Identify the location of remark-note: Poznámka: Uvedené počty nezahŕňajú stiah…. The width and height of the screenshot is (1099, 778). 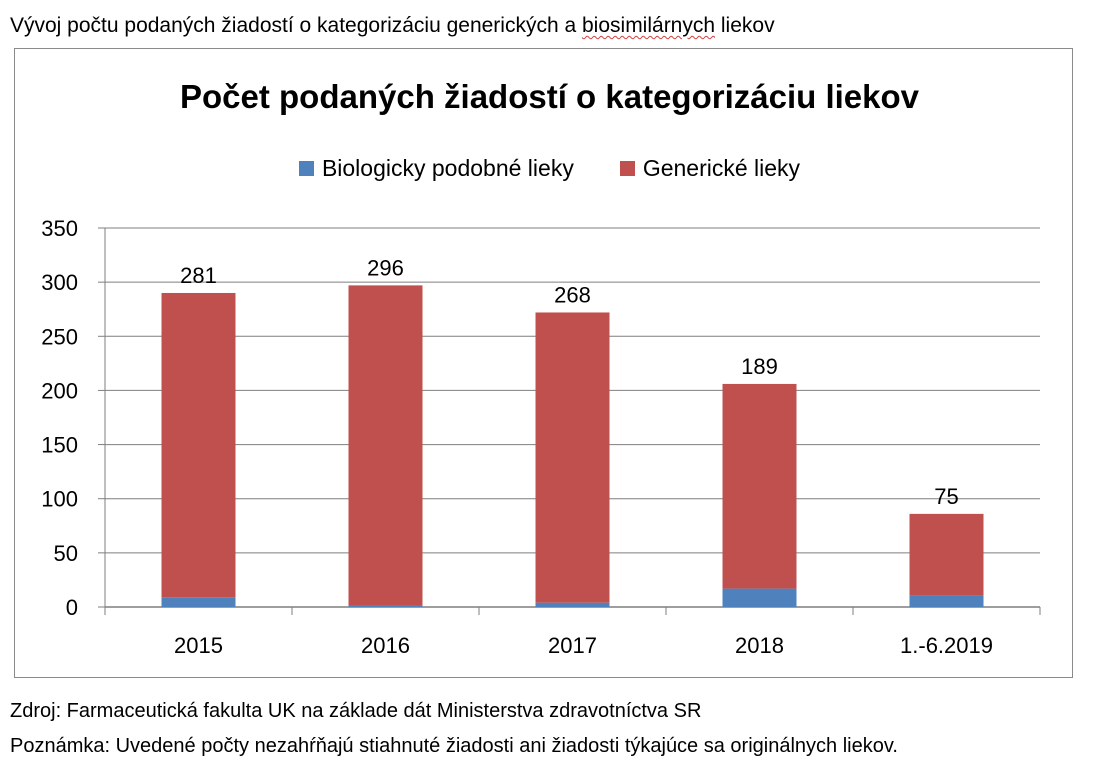
(454, 746).